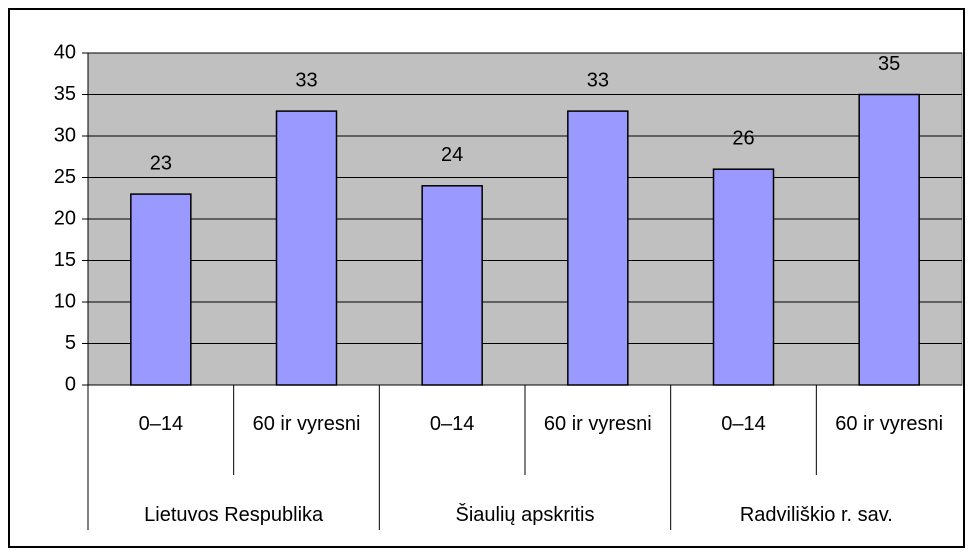  What do you see at coordinates (65, 218) in the screenshot?
I see `y-tick-label: 20` at bounding box center [65, 218].